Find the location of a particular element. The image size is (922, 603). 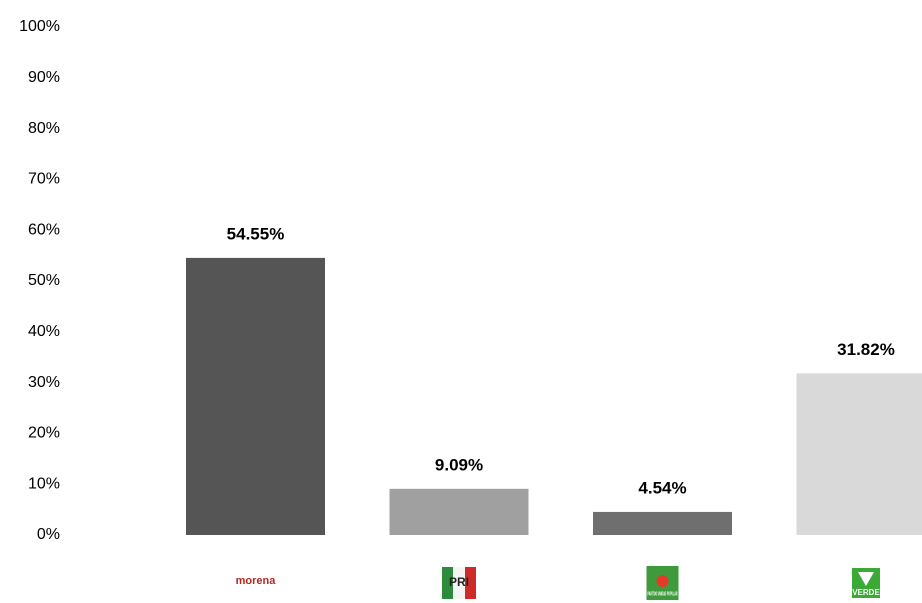

y-tick-label: 70% is located at coordinates (44, 179).